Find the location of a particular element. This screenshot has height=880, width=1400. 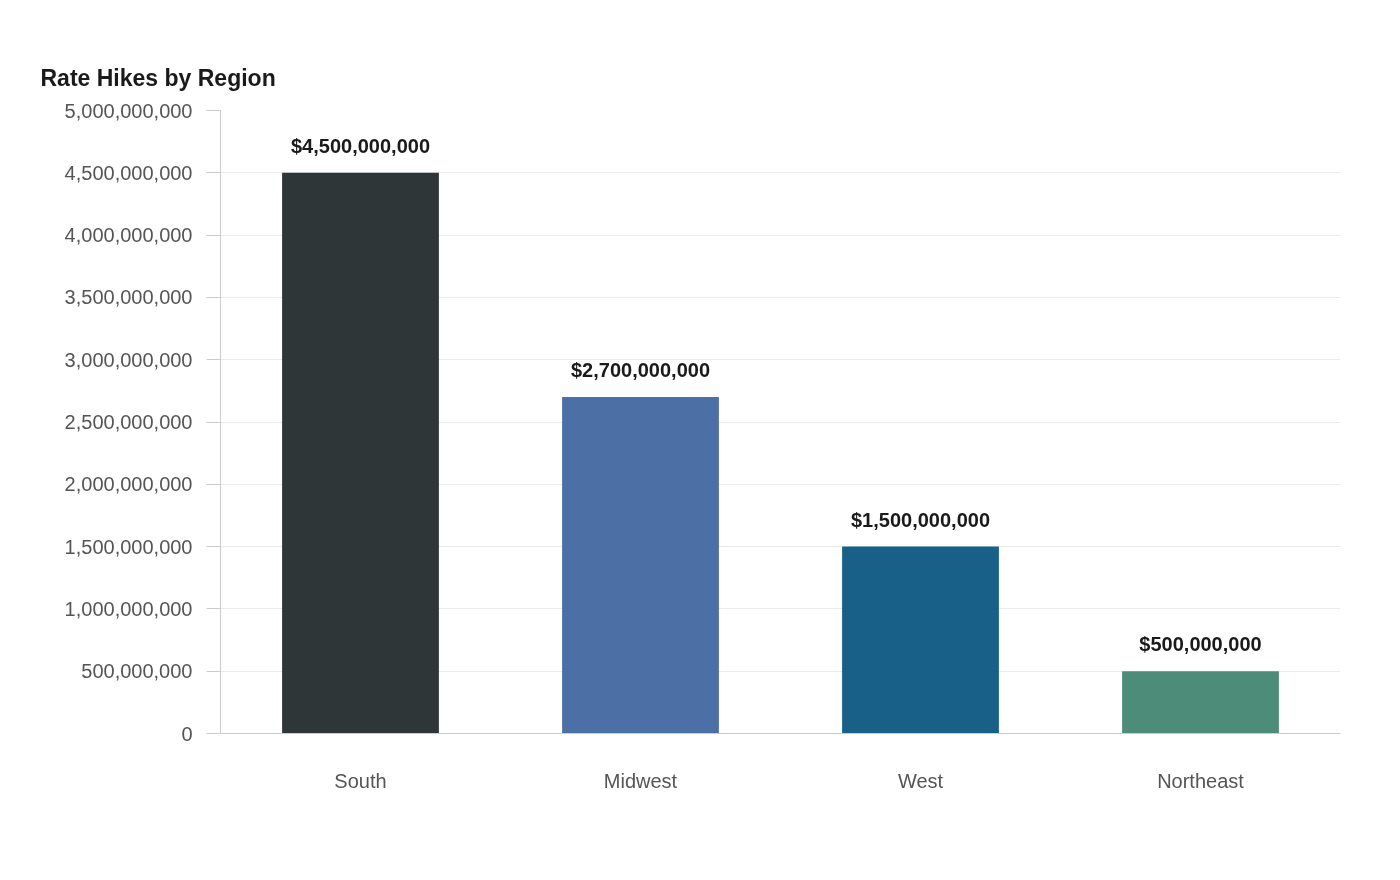

x-tick-label: South is located at coordinates (360, 780).